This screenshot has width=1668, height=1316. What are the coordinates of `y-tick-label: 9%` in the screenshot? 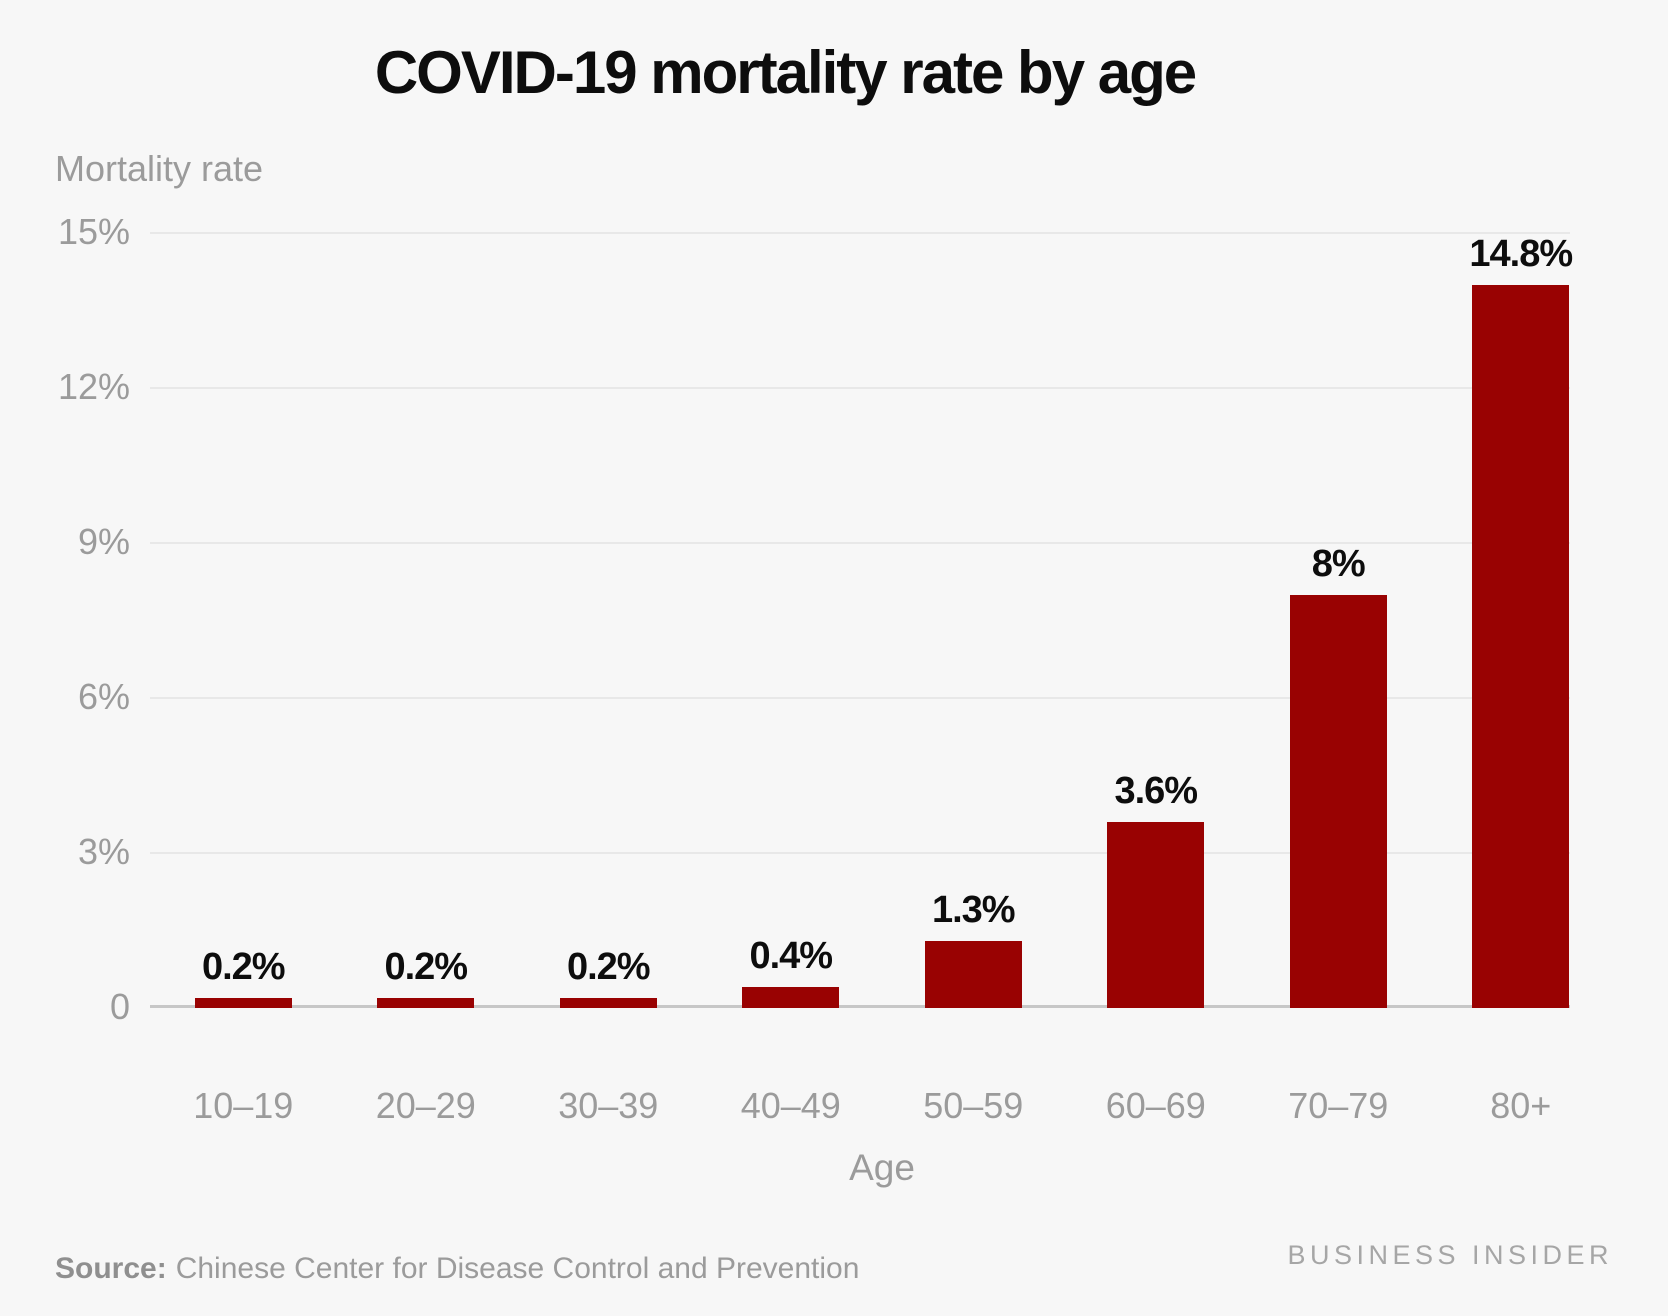 It's located at (103, 542).